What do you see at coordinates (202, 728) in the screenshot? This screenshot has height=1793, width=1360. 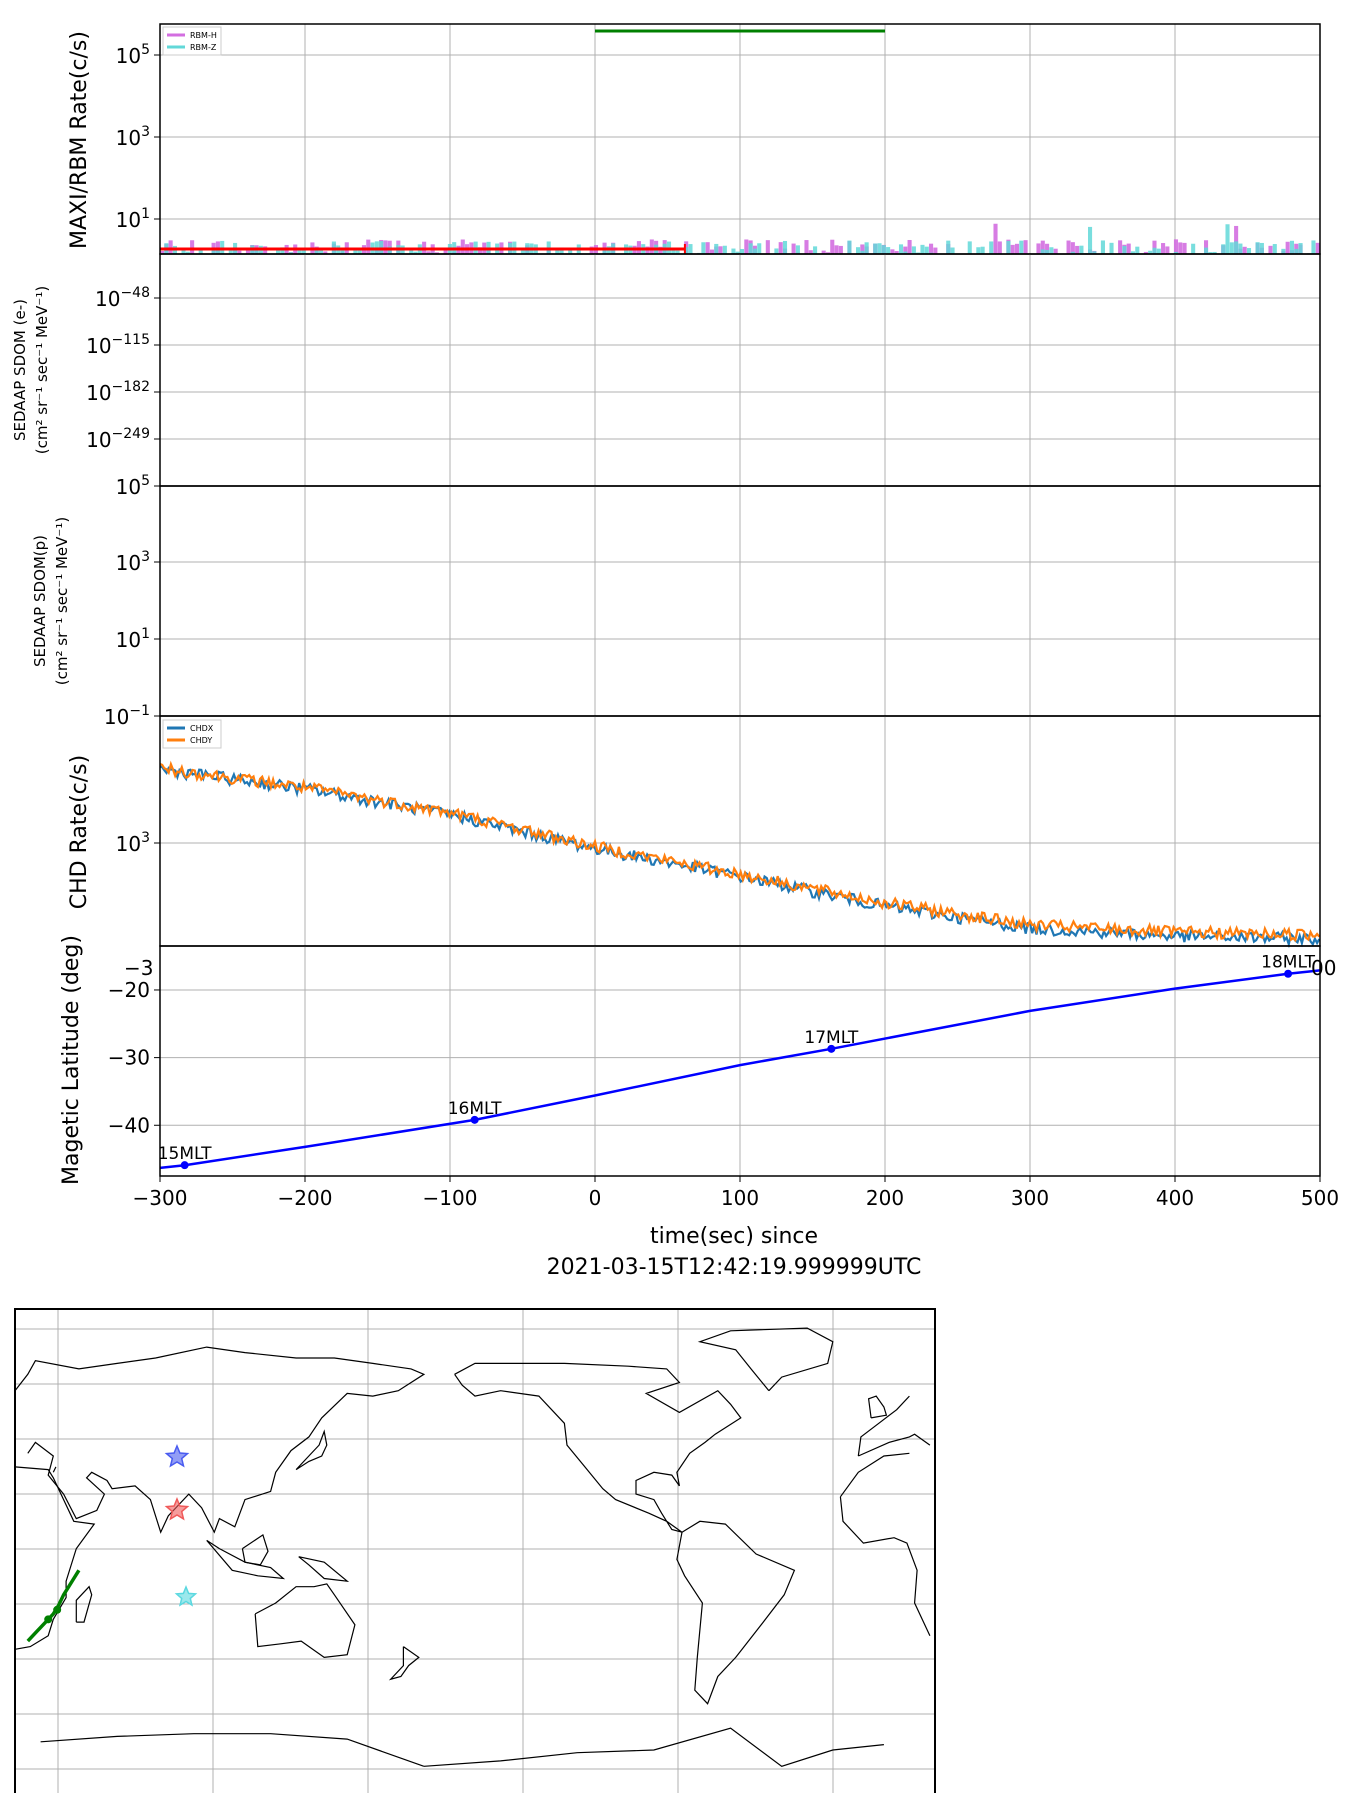 I see `chd-legend-label: CHDX` at bounding box center [202, 728].